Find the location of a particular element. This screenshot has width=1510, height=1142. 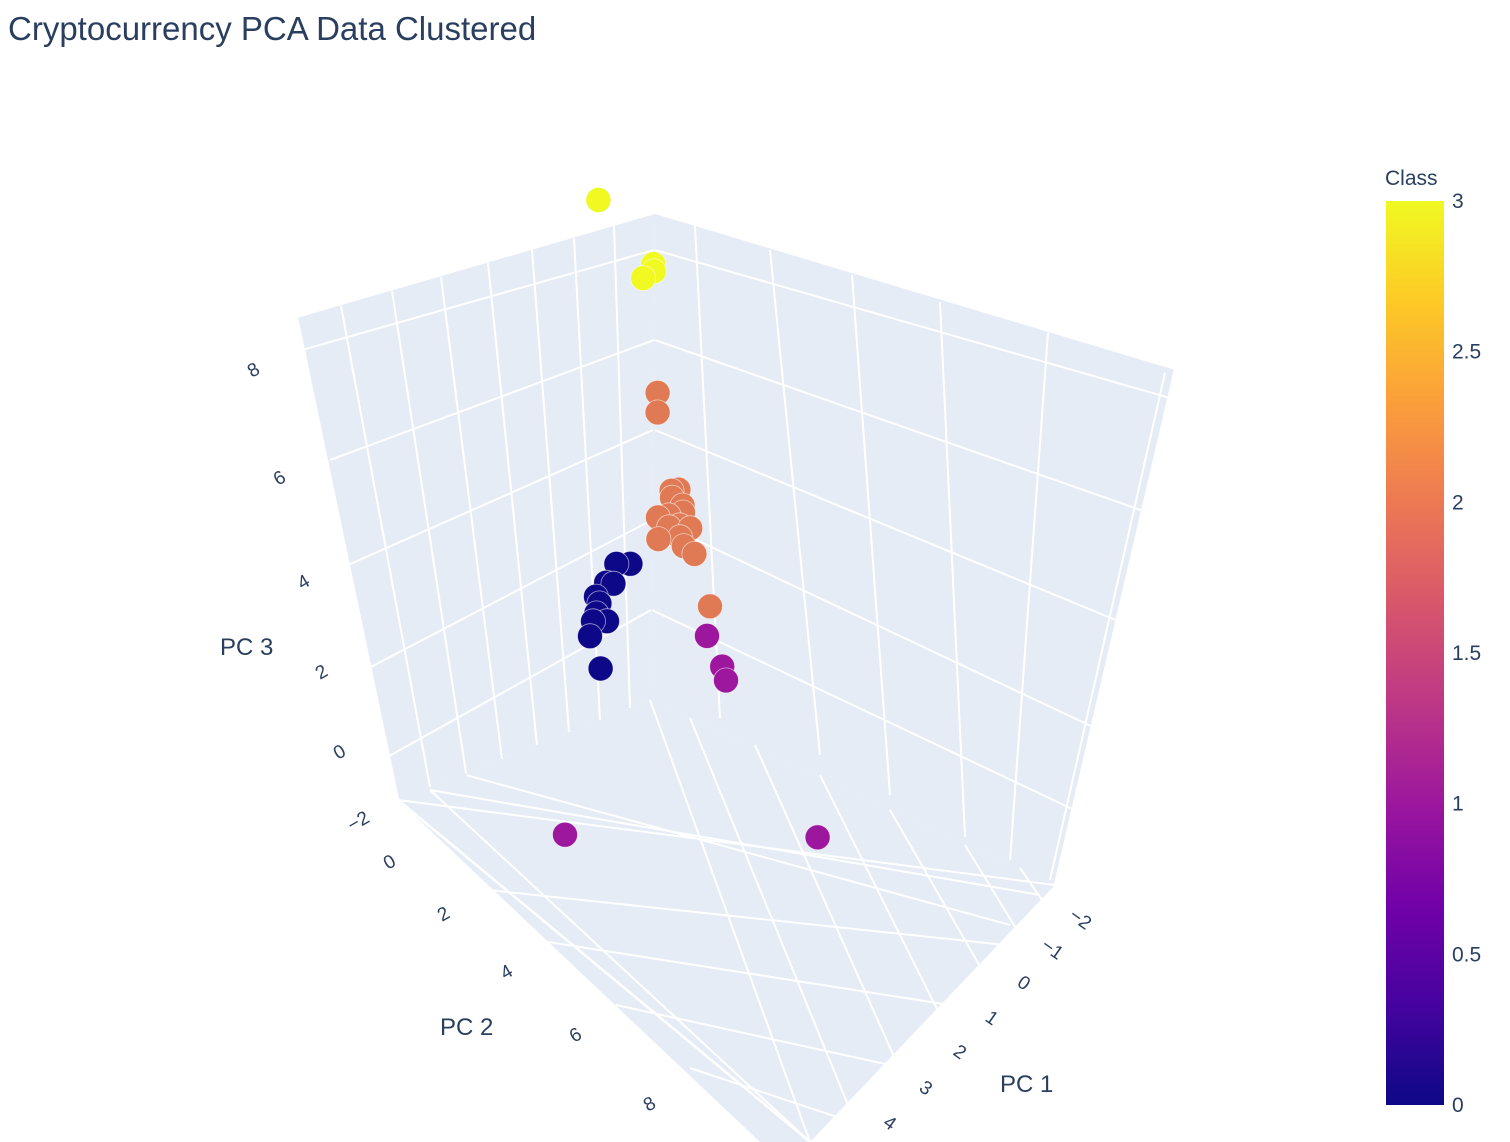

y-axis-title: PC 2 is located at coordinates (466, 1027).